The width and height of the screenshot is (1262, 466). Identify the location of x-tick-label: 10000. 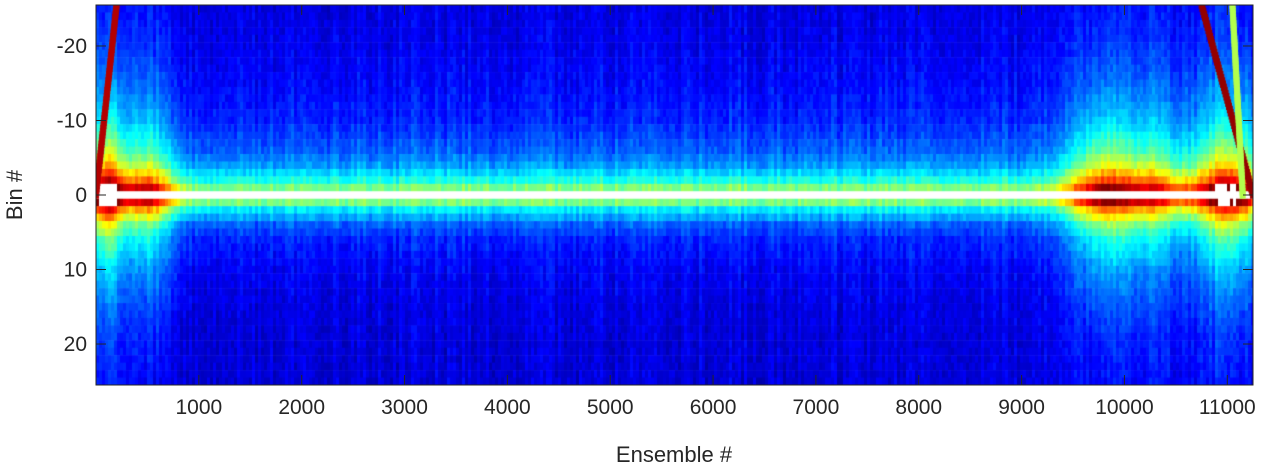
(1124, 407).